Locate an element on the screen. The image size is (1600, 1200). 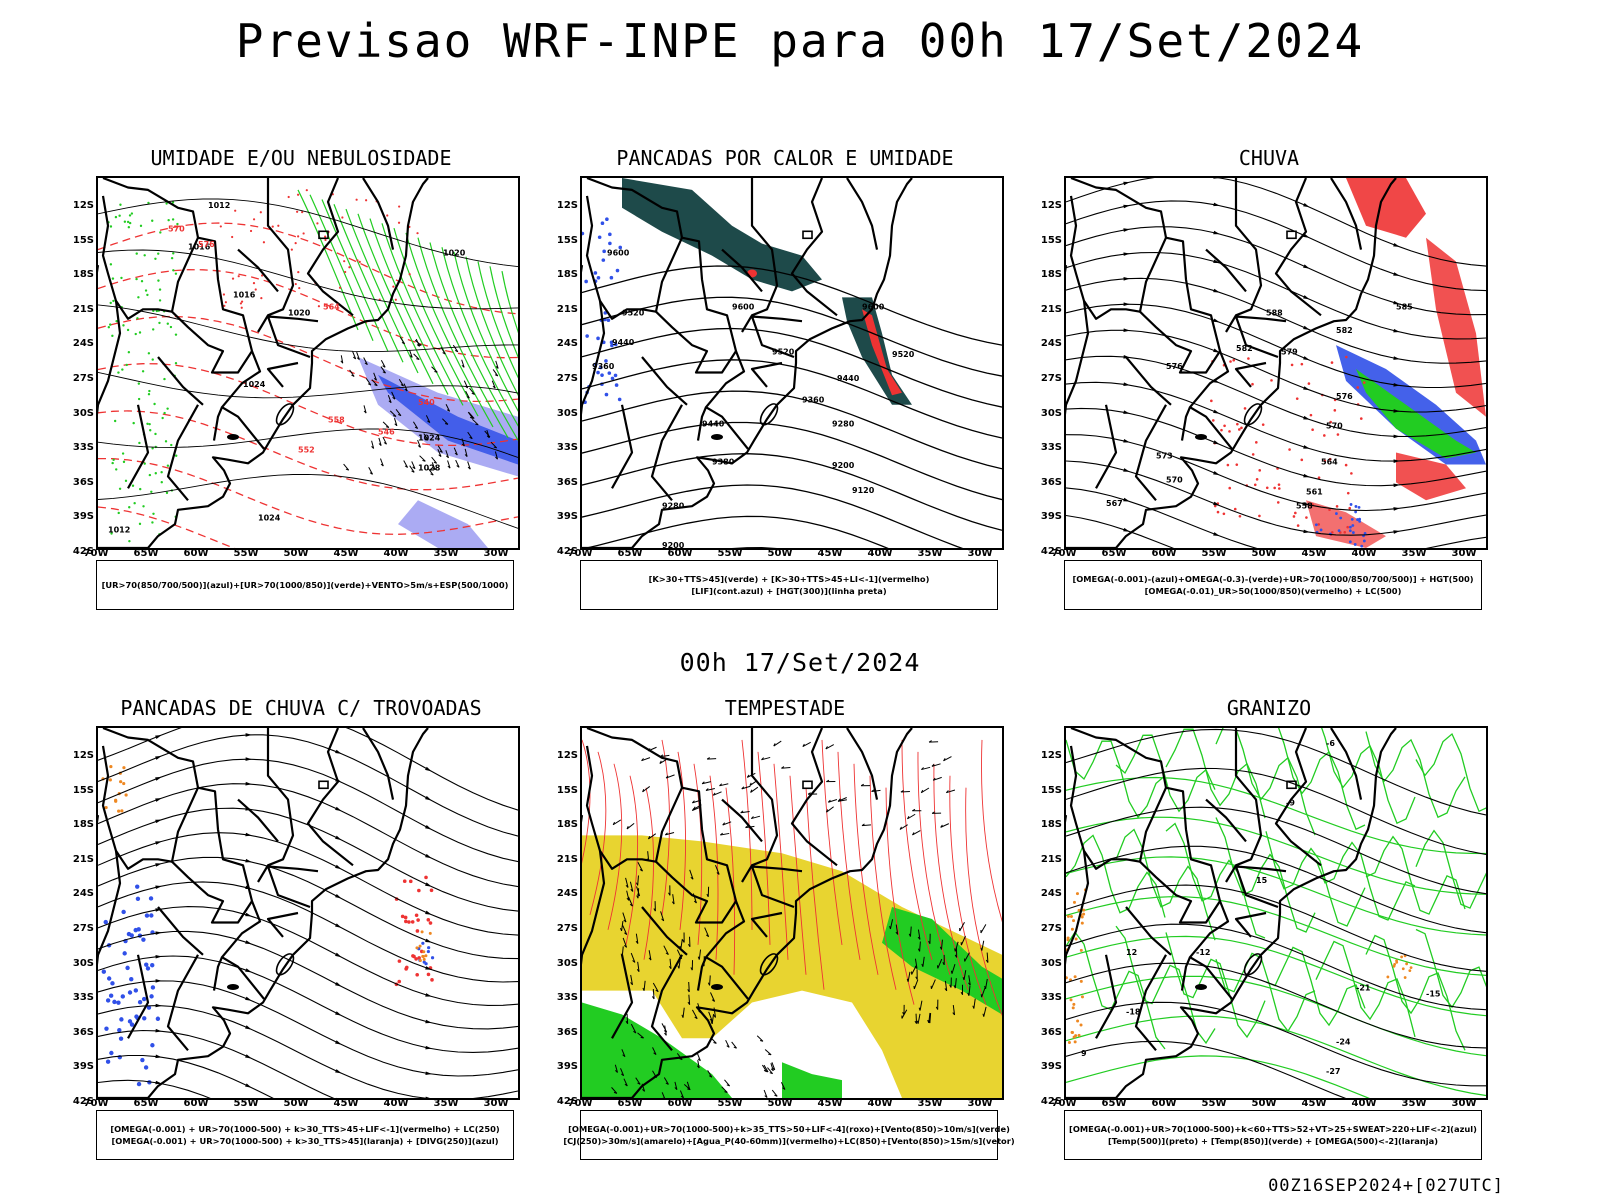
contour-label: 546 is located at coordinates (386, 432).